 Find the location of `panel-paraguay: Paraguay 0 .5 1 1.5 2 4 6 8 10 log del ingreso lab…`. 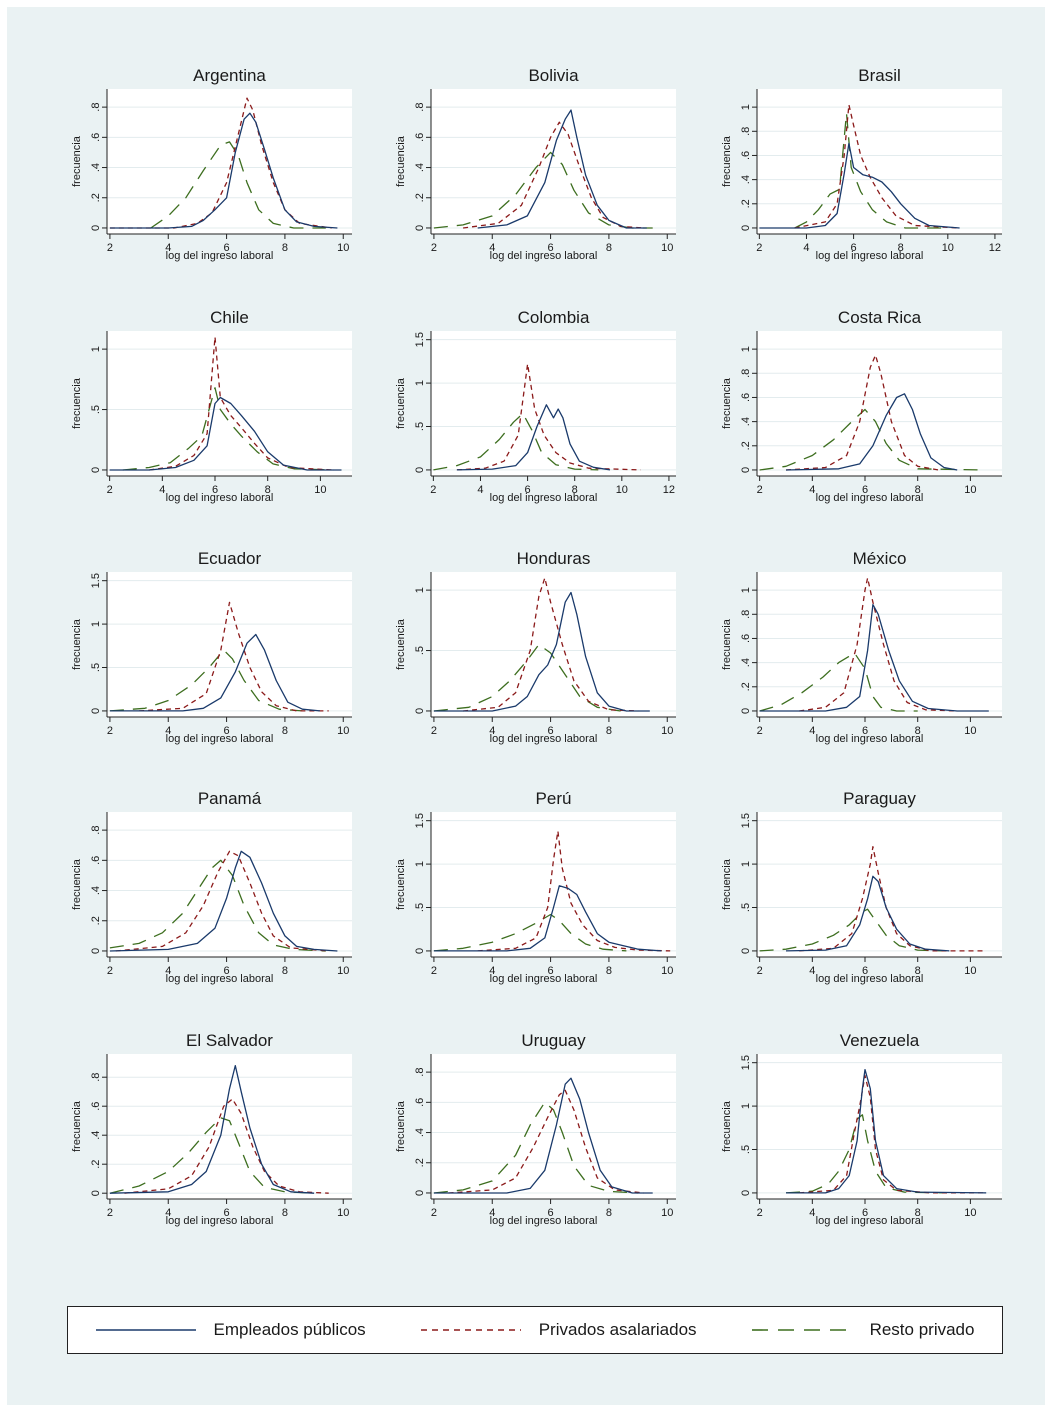

panel-paraguay: Paraguay 0 .5 1 1.5 2 4 6 8 10 log del ingreso lab… is located at coordinates (861, 887).